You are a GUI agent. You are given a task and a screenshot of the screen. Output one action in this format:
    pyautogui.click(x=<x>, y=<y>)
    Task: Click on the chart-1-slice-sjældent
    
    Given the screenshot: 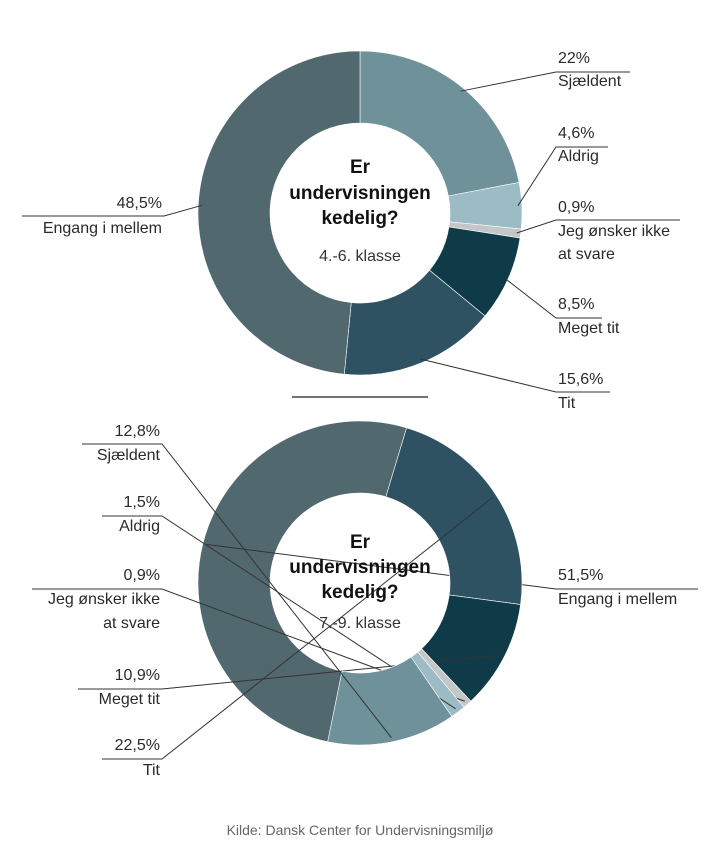 What is the action you would take?
    pyautogui.click(x=439, y=123)
    